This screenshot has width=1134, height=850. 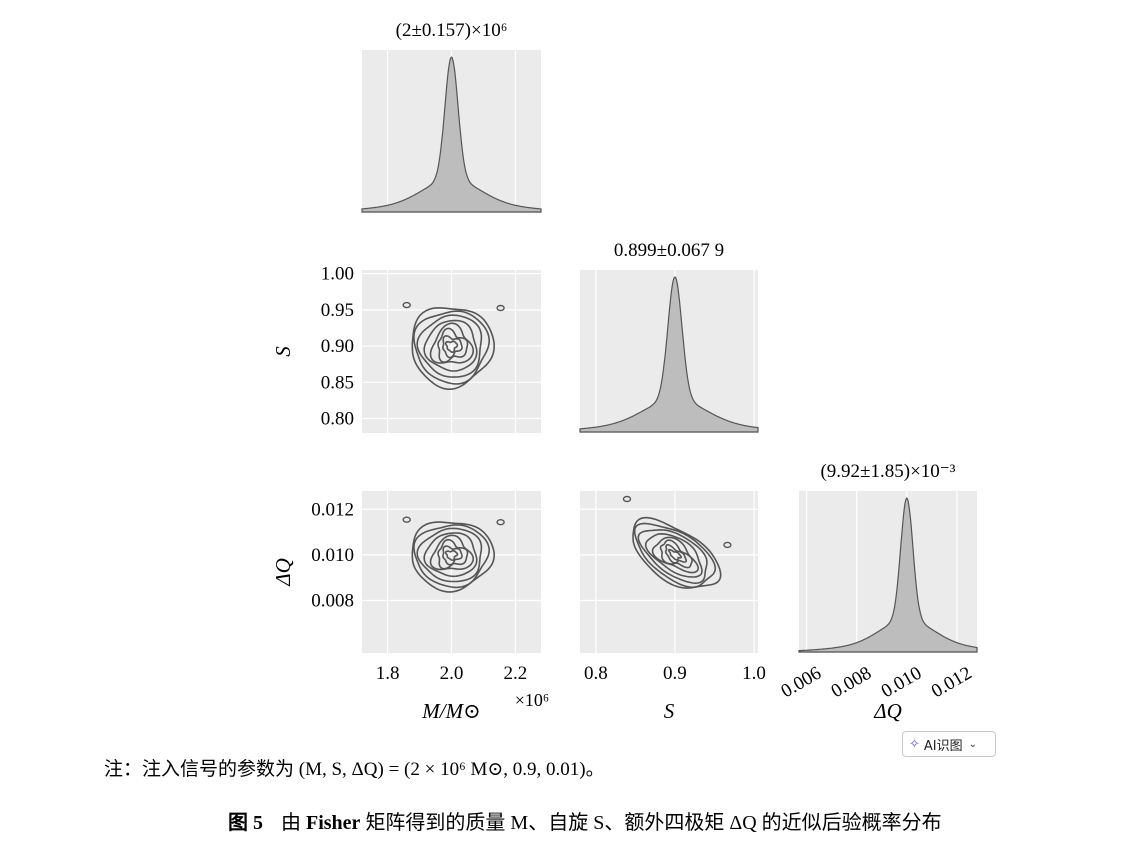 I want to click on sparkle-icon: ✧, so click(x=914, y=744).